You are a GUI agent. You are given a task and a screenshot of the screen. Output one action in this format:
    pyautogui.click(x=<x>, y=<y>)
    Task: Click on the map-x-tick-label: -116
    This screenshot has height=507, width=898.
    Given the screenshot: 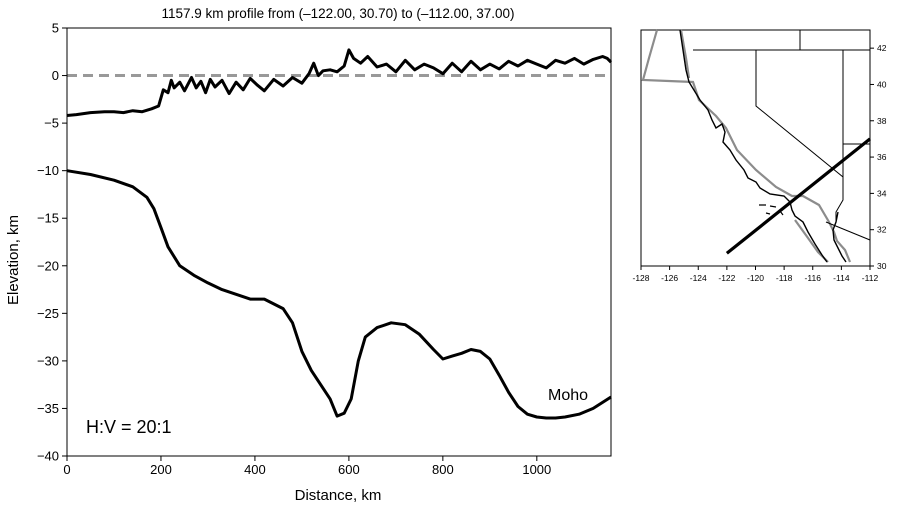 What is the action you would take?
    pyautogui.click(x=813, y=278)
    